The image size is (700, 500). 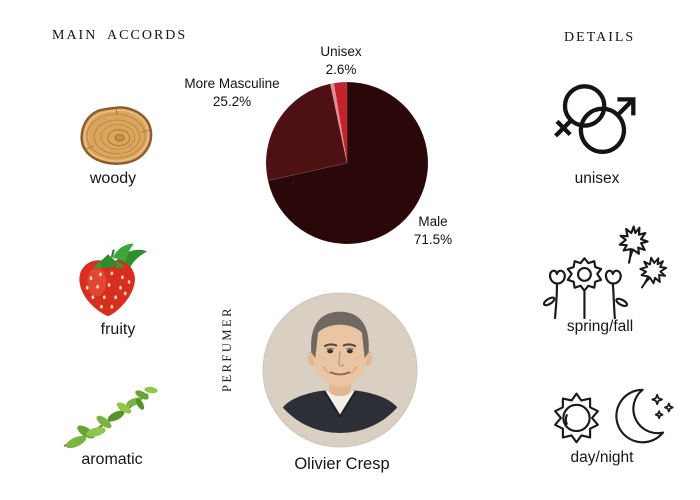 I want to click on accord-label-woody: woody, so click(x=113, y=178).